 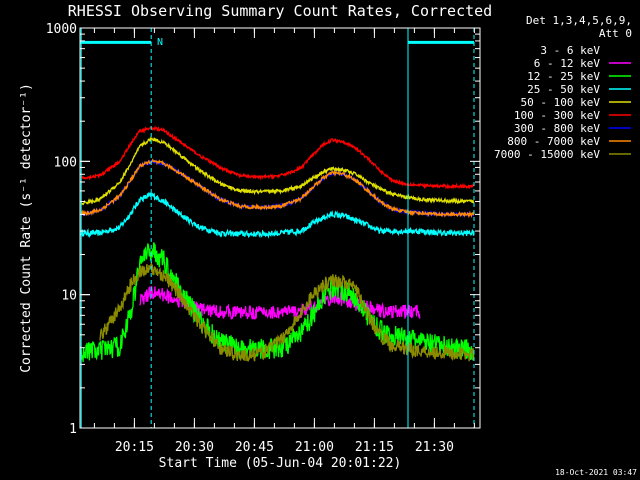 What do you see at coordinates (579, 20) in the screenshot?
I see `legend-header-line-1: Det 1,3,4,5,6,9,` at bounding box center [579, 20].